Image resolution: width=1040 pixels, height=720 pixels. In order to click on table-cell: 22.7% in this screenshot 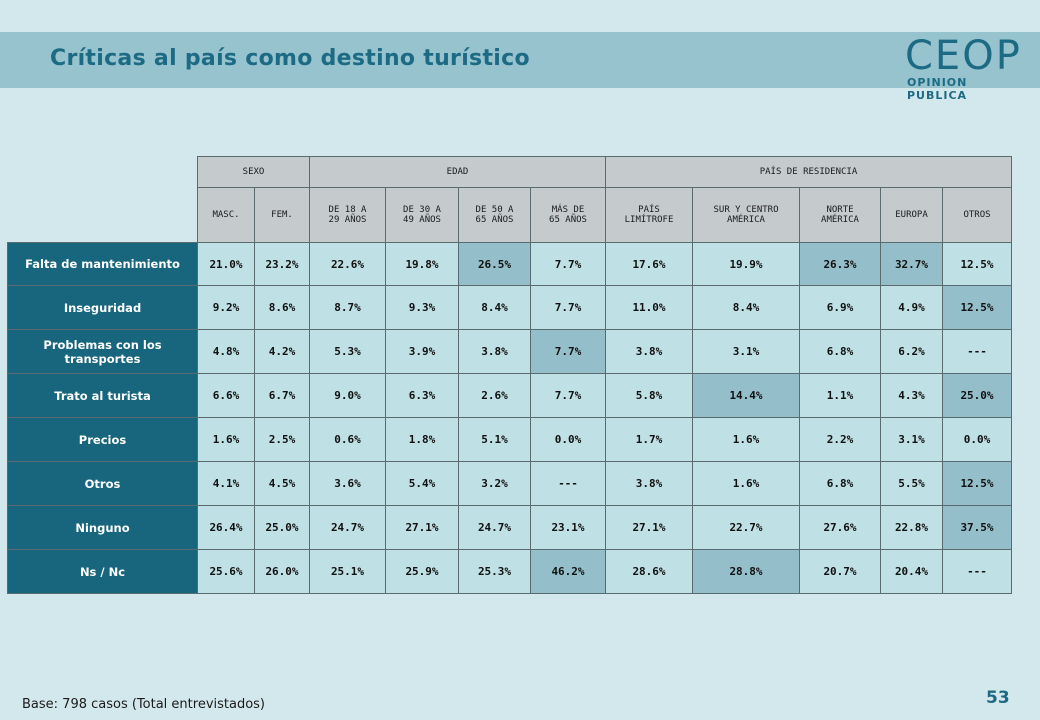, I will do `click(746, 527)`.